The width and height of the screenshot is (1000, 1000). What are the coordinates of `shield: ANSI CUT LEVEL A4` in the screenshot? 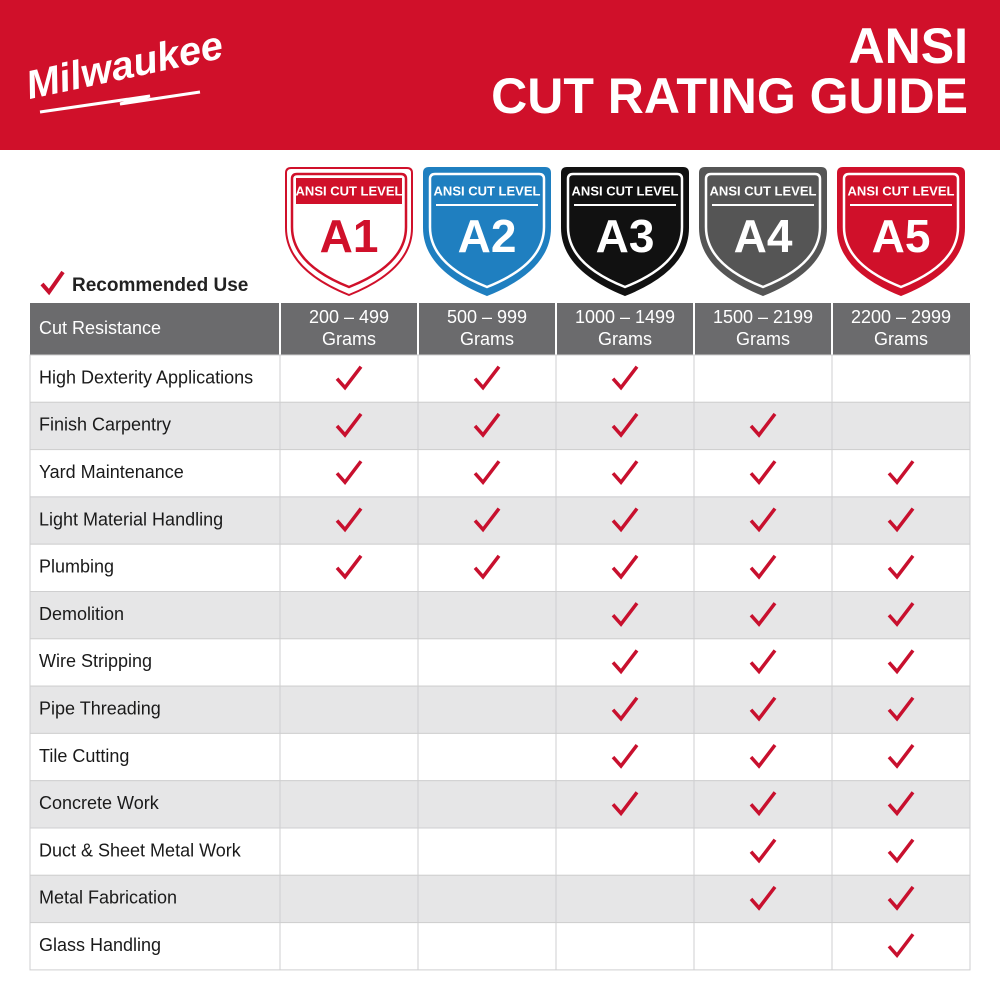 It's located at (763, 232).